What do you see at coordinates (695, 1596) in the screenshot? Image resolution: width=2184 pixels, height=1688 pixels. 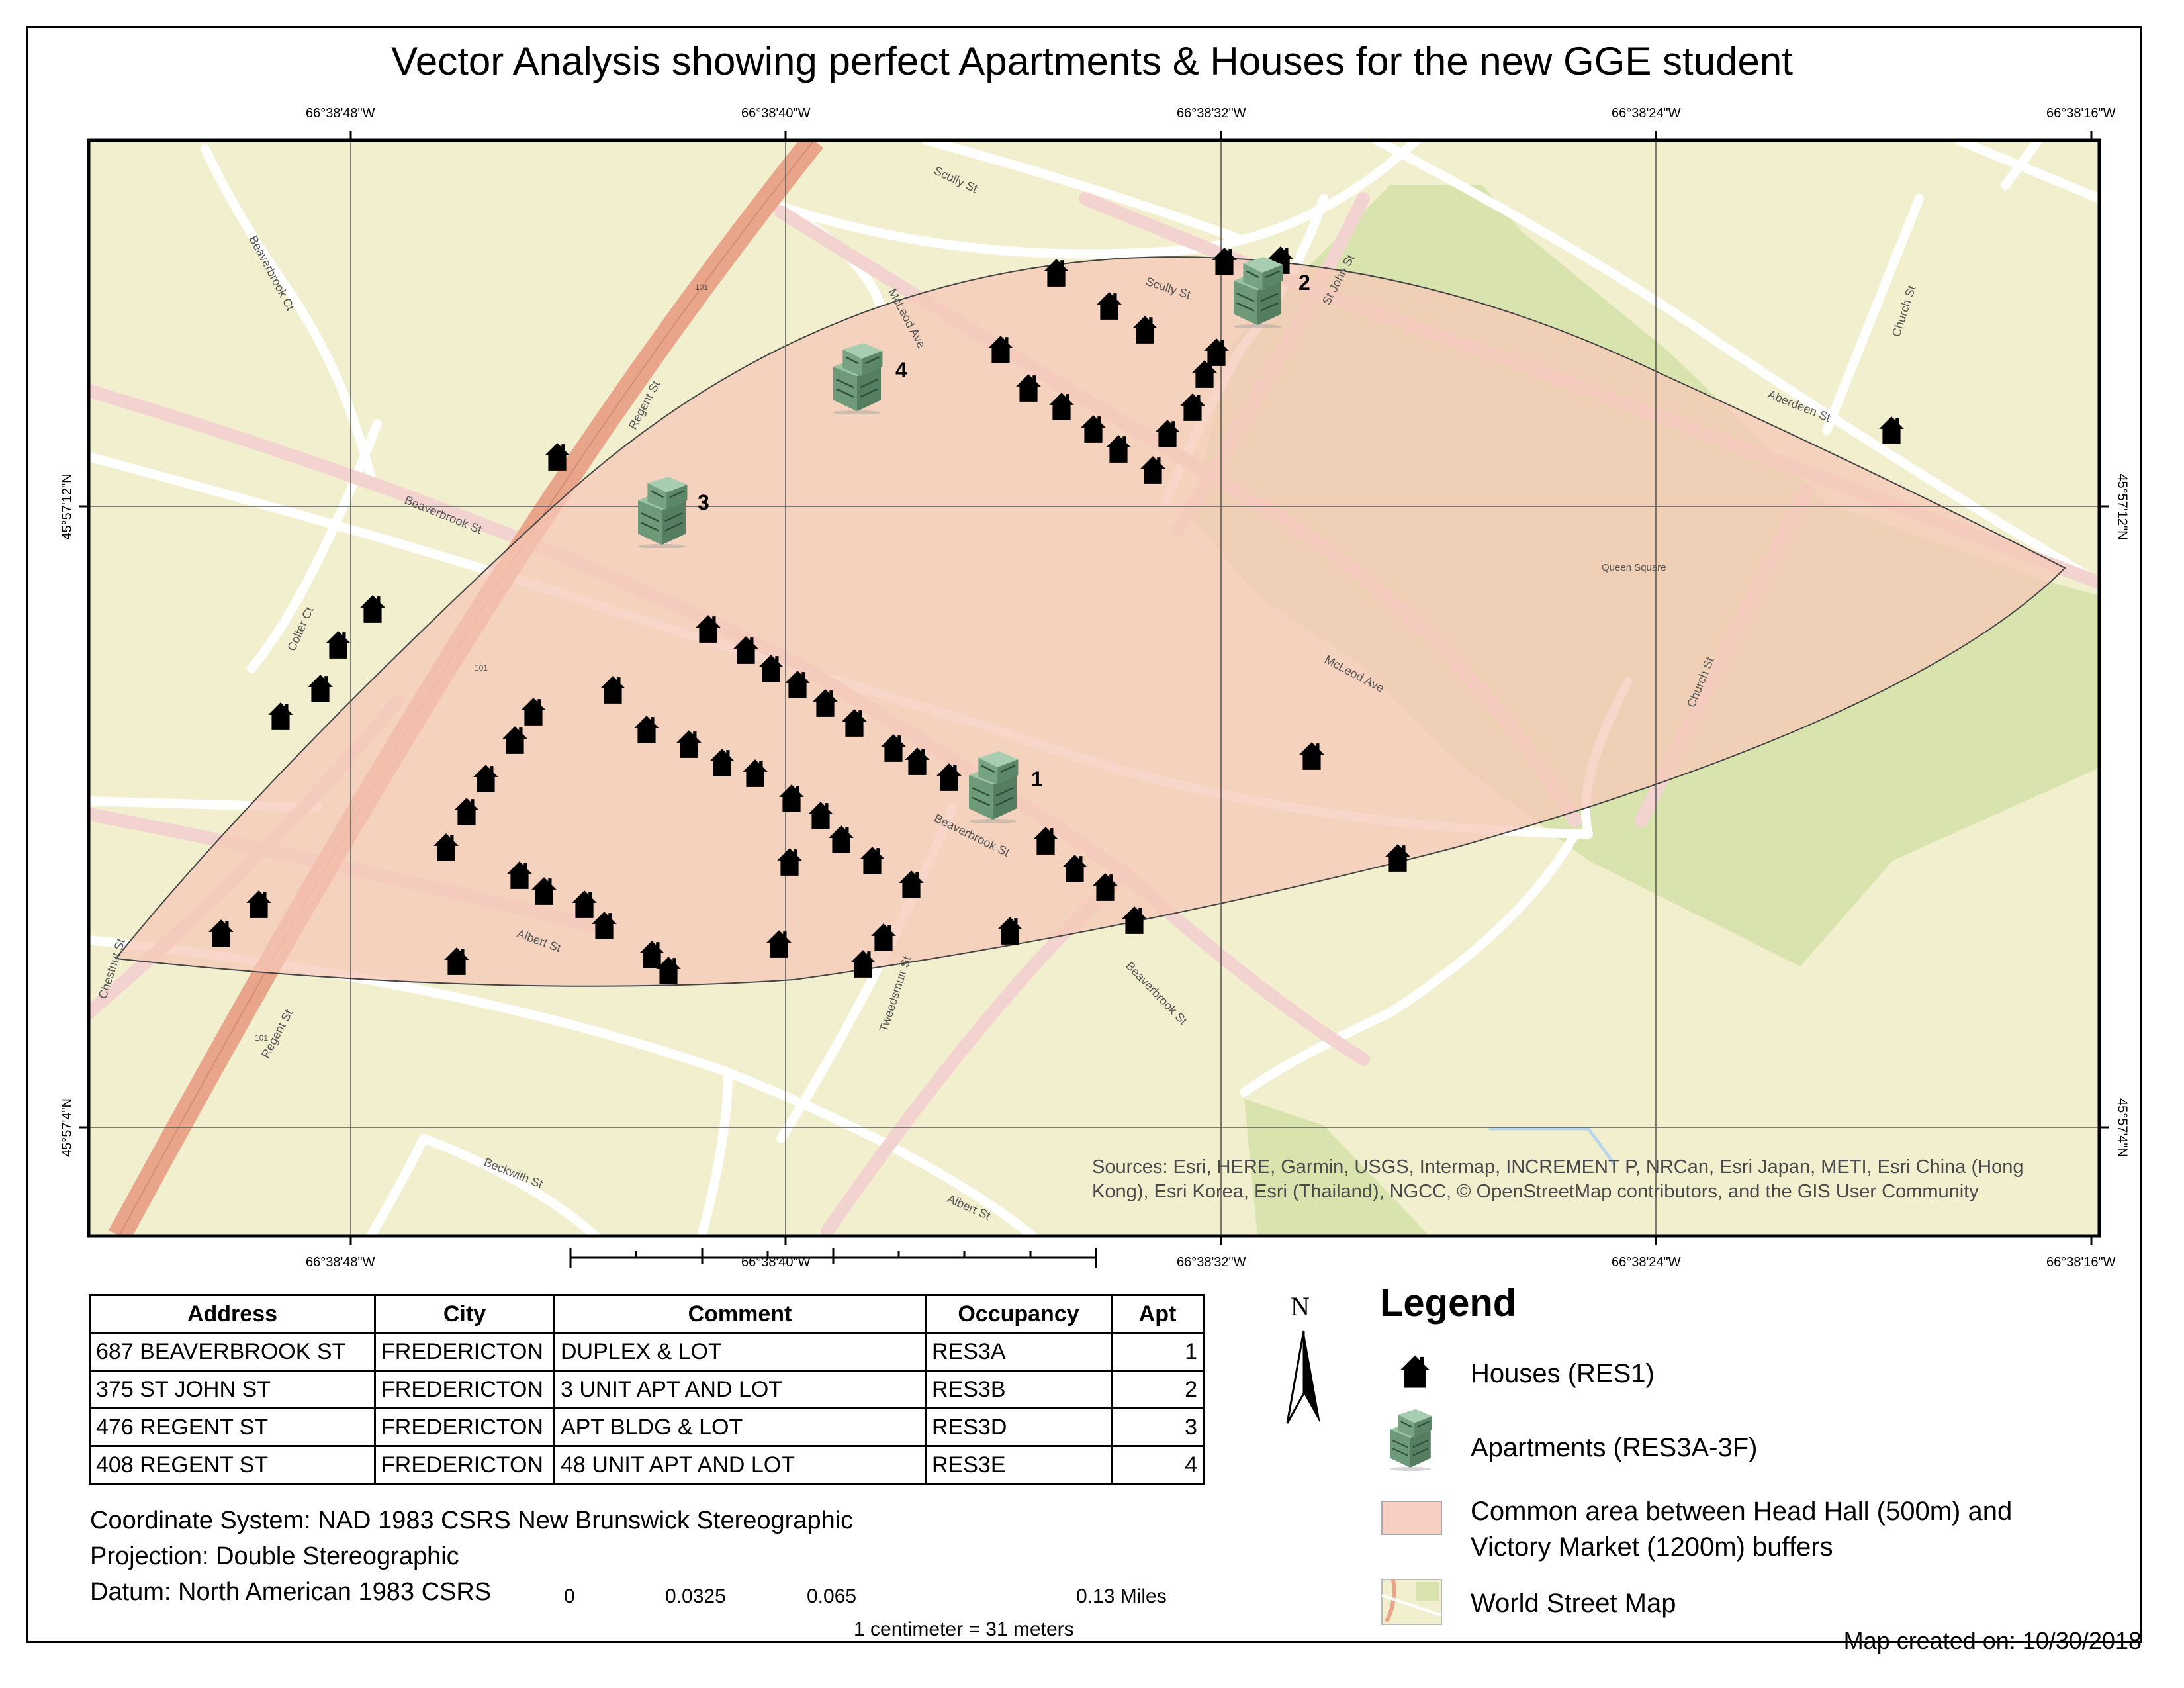 I see `scale-label: 0.0325` at bounding box center [695, 1596].